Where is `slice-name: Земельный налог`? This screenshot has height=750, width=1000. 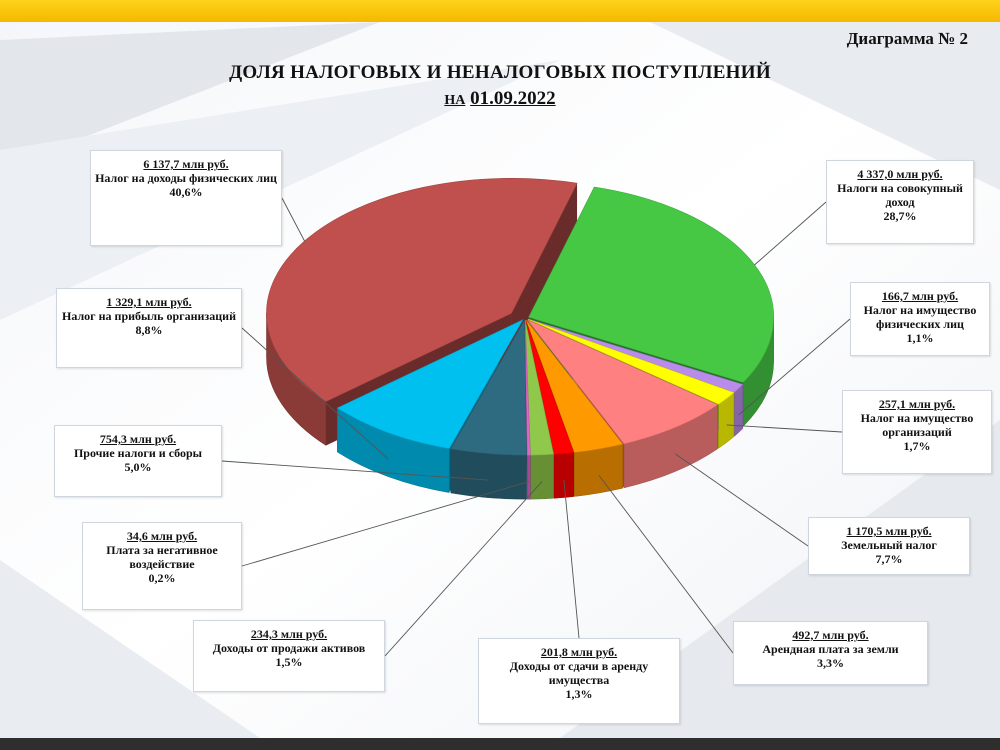
slice-name: Земельный налог is located at coordinates (889, 545).